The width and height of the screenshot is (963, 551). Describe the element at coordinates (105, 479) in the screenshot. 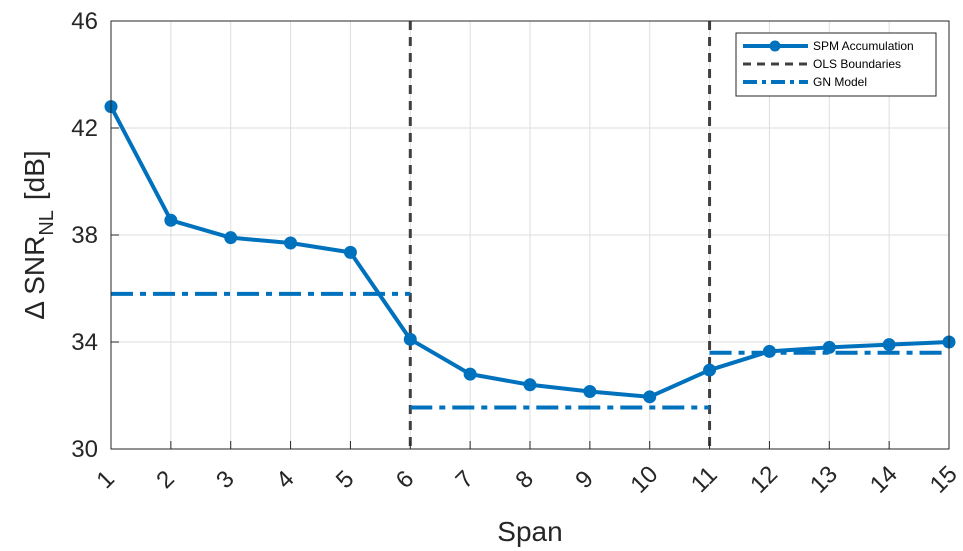

I see `x-tick-label-0: 1` at that location.